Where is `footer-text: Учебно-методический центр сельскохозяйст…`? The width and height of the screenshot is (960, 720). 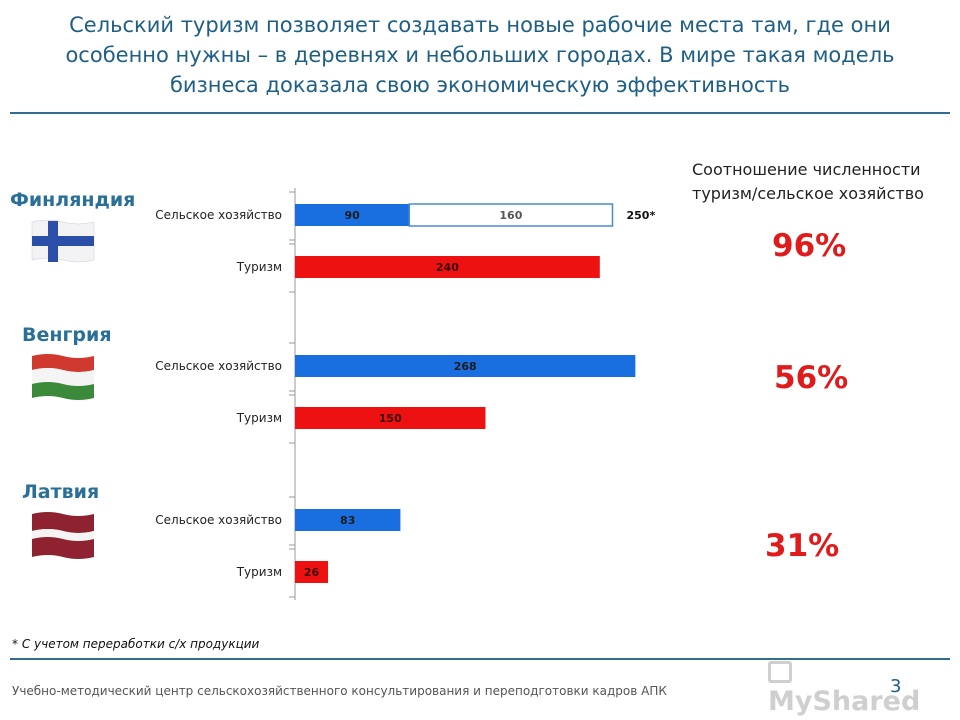
footer-text: Учебно-методический центр сельскохозяйст… is located at coordinates (339, 691).